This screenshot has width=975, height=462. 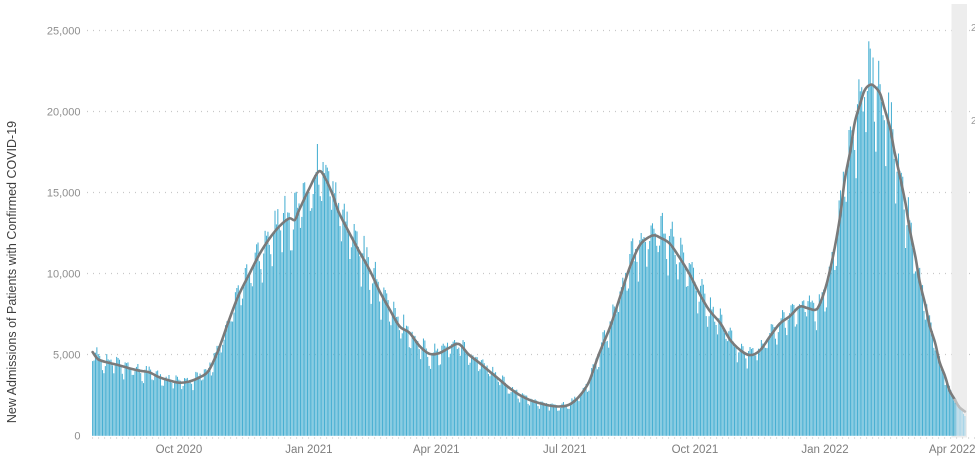 I want to click on y-tick-label: 5,000, so click(x=67, y=356).